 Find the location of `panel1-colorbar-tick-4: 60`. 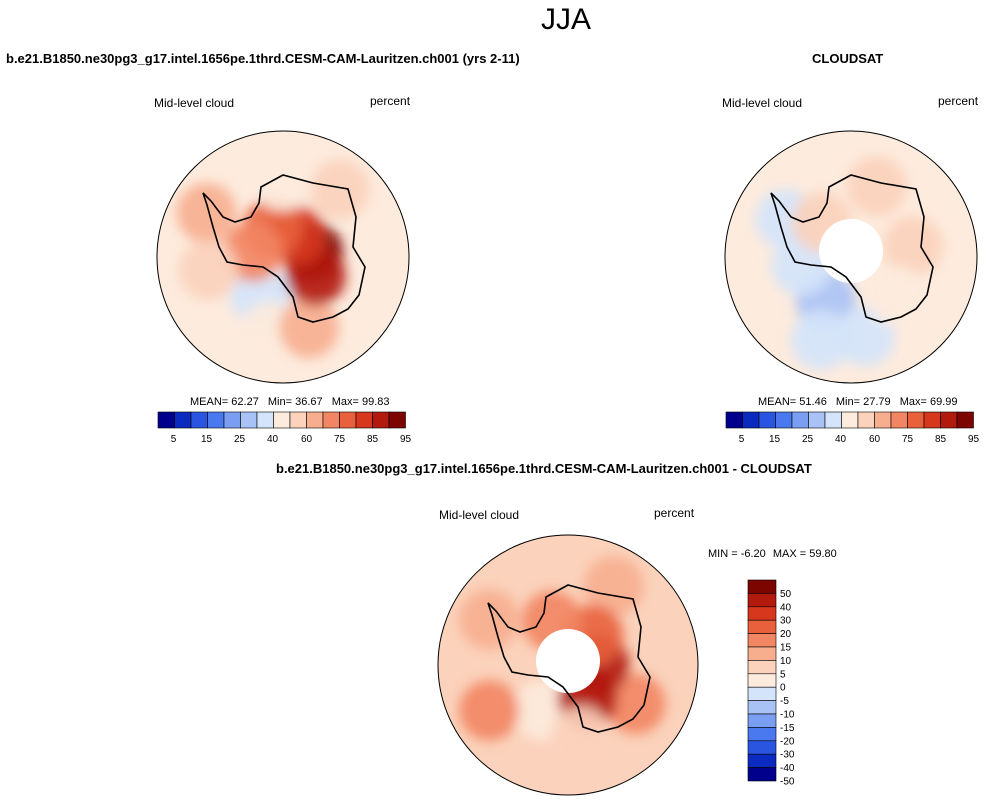

panel1-colorbar-tick-4: 60 is located at coordinates (307, 439).